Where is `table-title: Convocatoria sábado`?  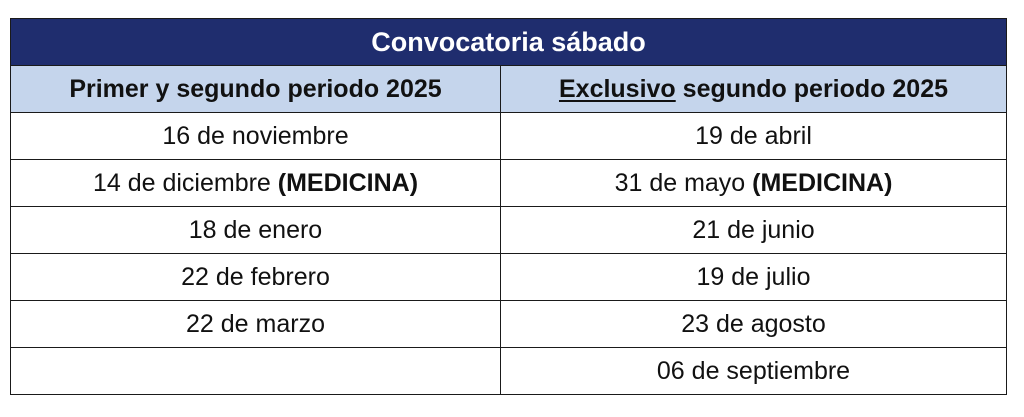 table-title: Convocatoria sábado is located at coordinates (508, 42).